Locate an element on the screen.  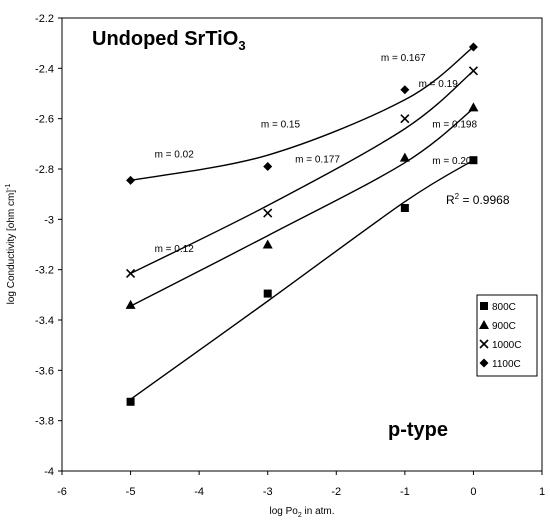
slope-annotation: m = 0.19 is located at coordinates (439, 84).